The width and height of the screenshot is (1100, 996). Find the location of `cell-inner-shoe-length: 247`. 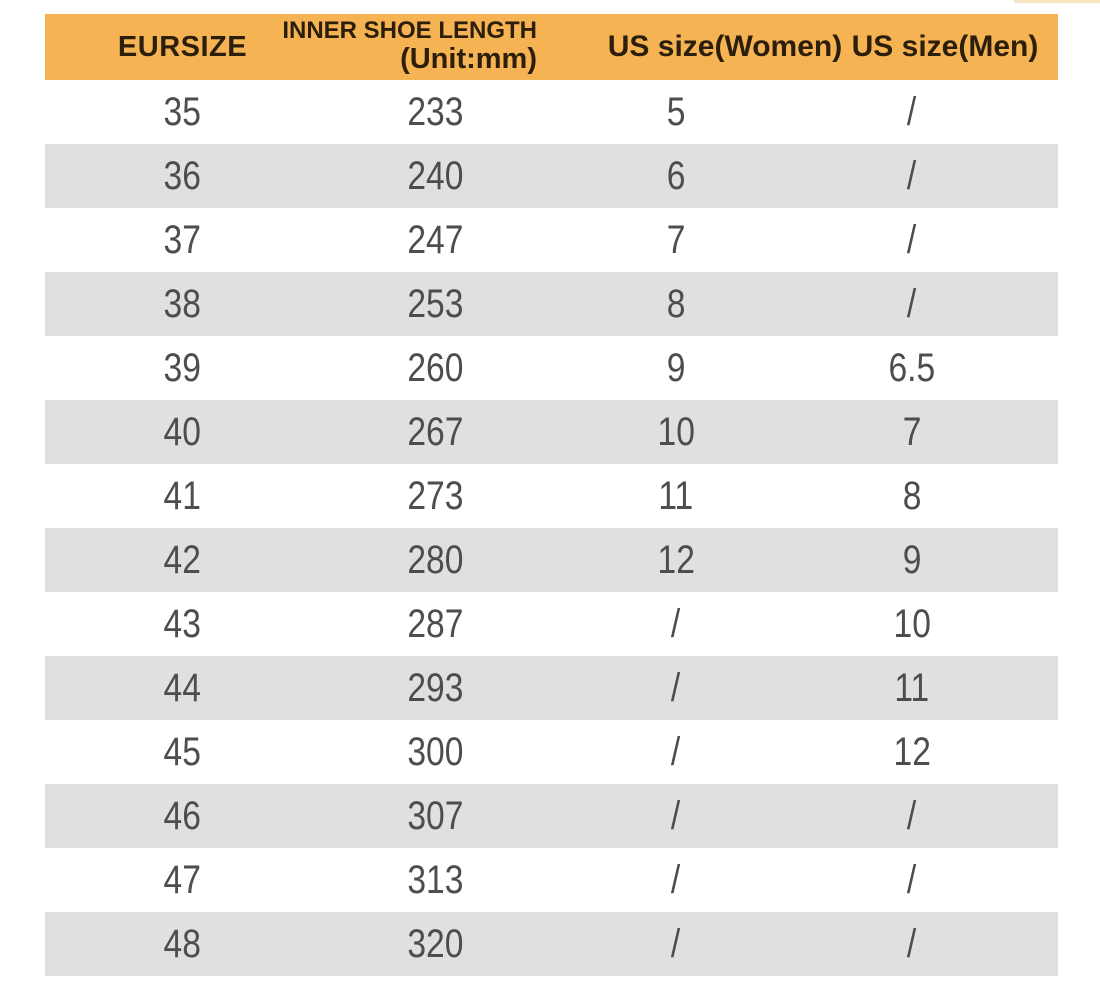

cell-inner-shoe-length: 247 is located at coordinates (435, 240).